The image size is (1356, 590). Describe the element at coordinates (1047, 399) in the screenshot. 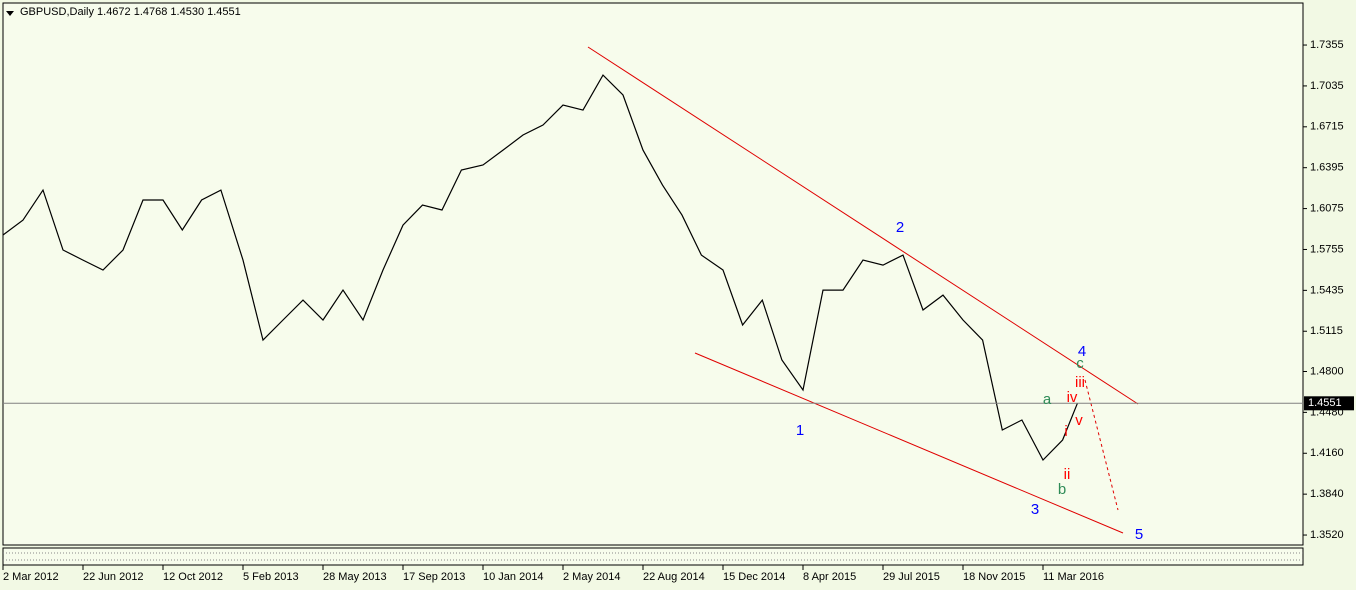

I see `wave-label: a` at that location.